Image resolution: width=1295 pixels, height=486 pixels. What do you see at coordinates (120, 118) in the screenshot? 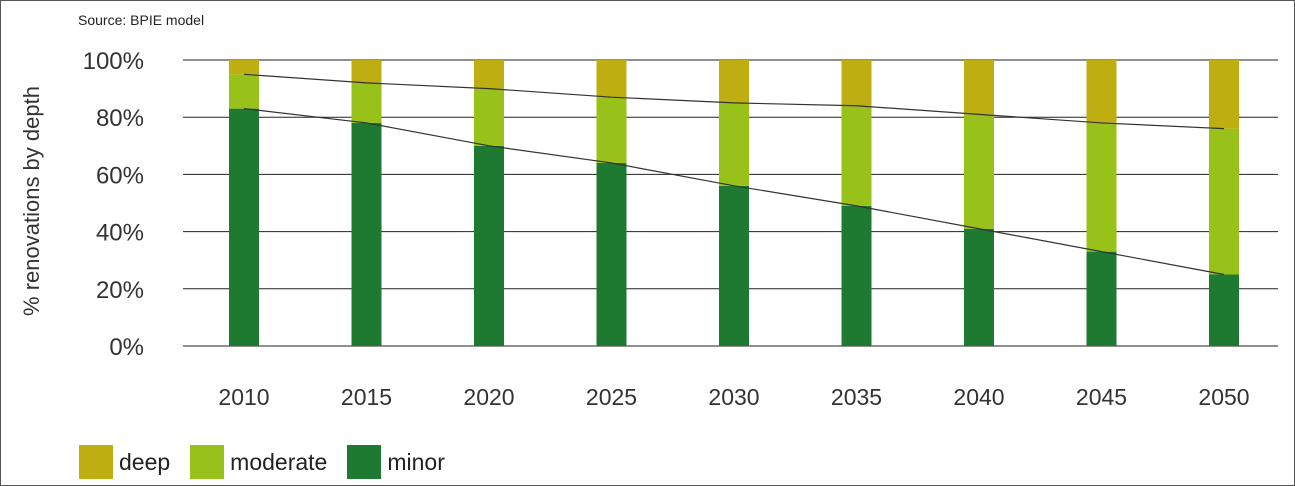
I see `y-tick-label: 80%` at bounding box center [120, 118].